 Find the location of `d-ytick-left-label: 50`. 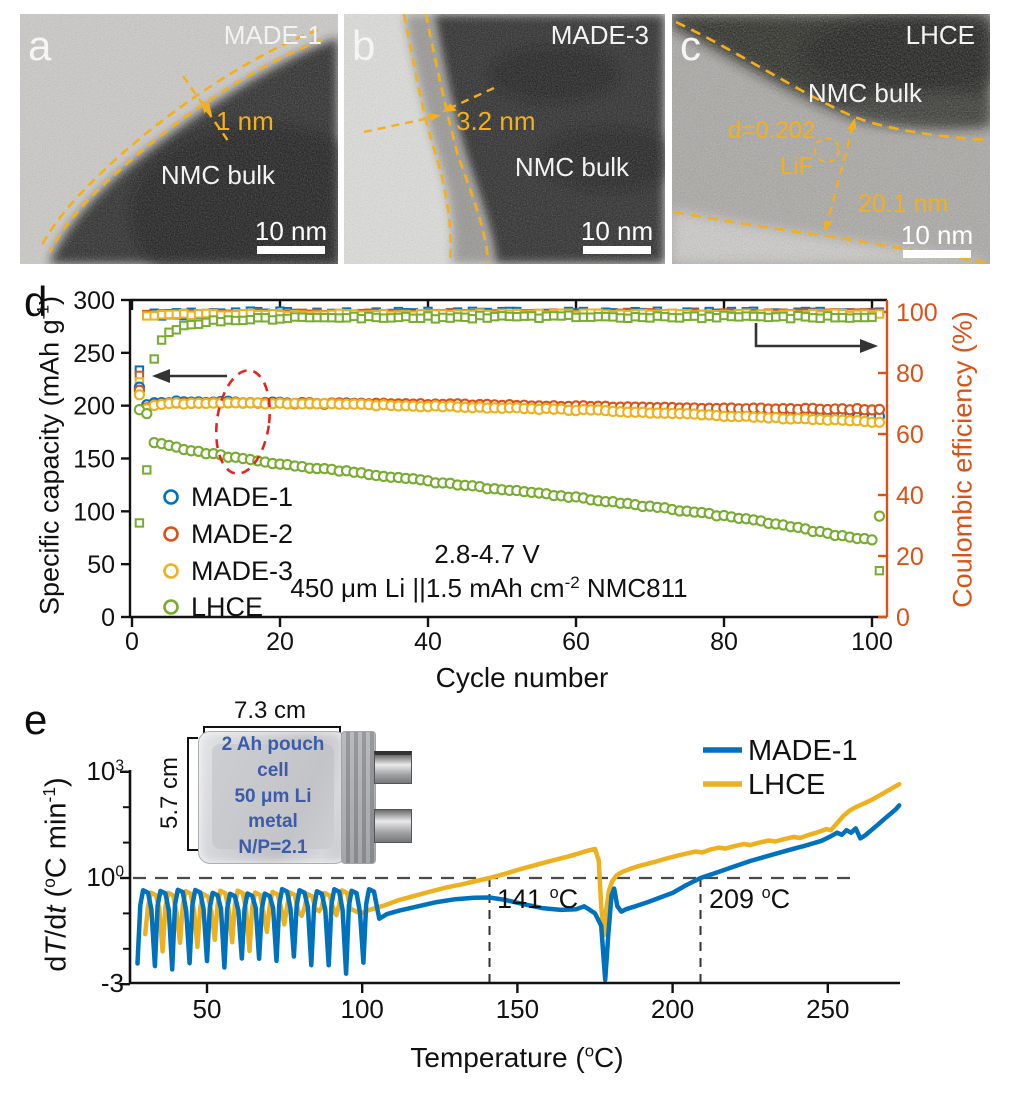

d-ytick-left-label: 50 is located at coordinates (101, 565).